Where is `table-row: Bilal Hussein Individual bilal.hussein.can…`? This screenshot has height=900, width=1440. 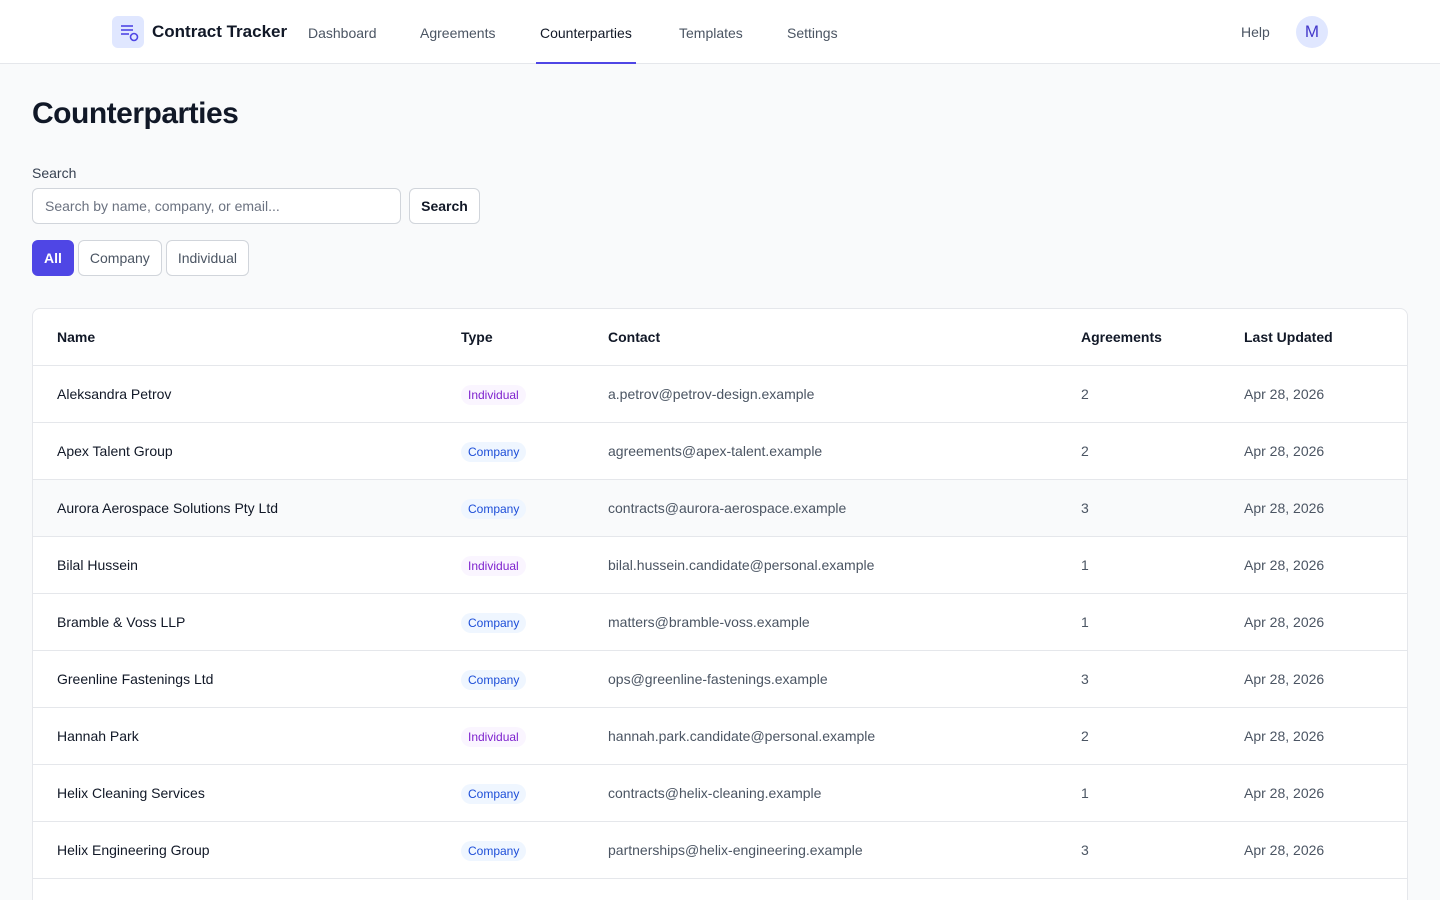
table-row: Bilal Hussein Individual bilal.hussein.can… is located at coordinates (720, 565).